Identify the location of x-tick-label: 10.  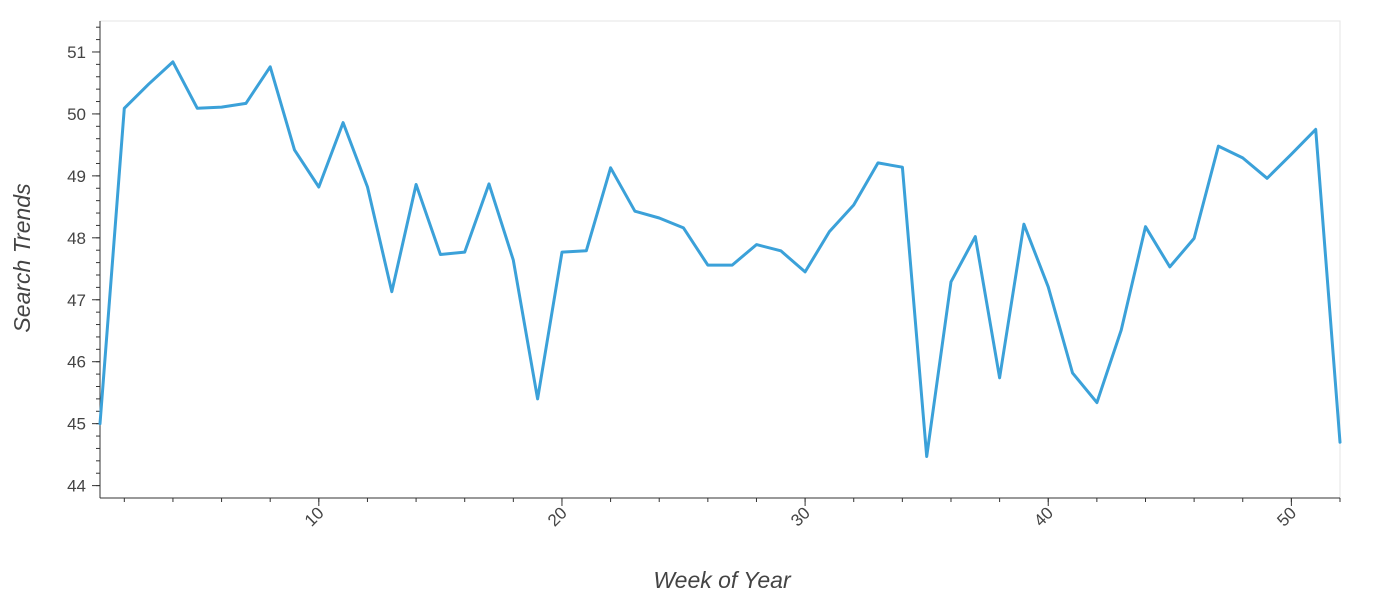
(314, 516).